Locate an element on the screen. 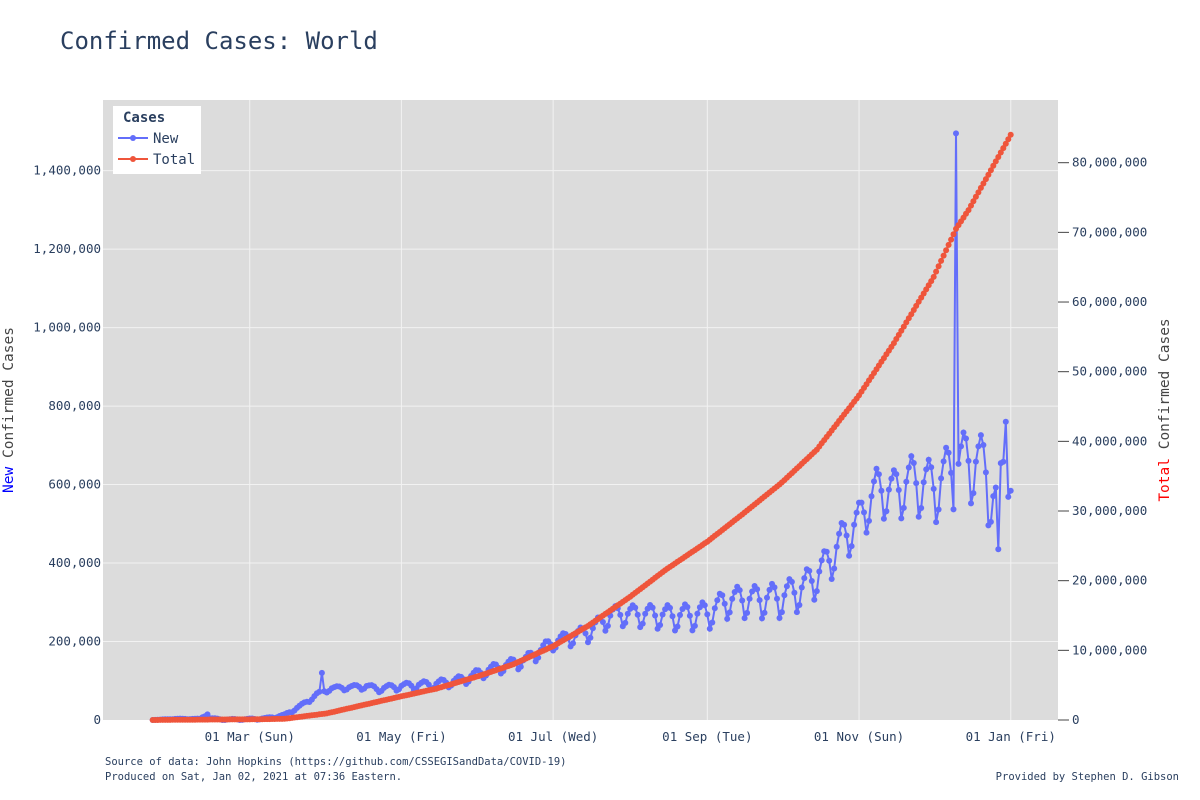  x-tick-label: 01 Nov (Sun) is located at coordinates (859, 736).